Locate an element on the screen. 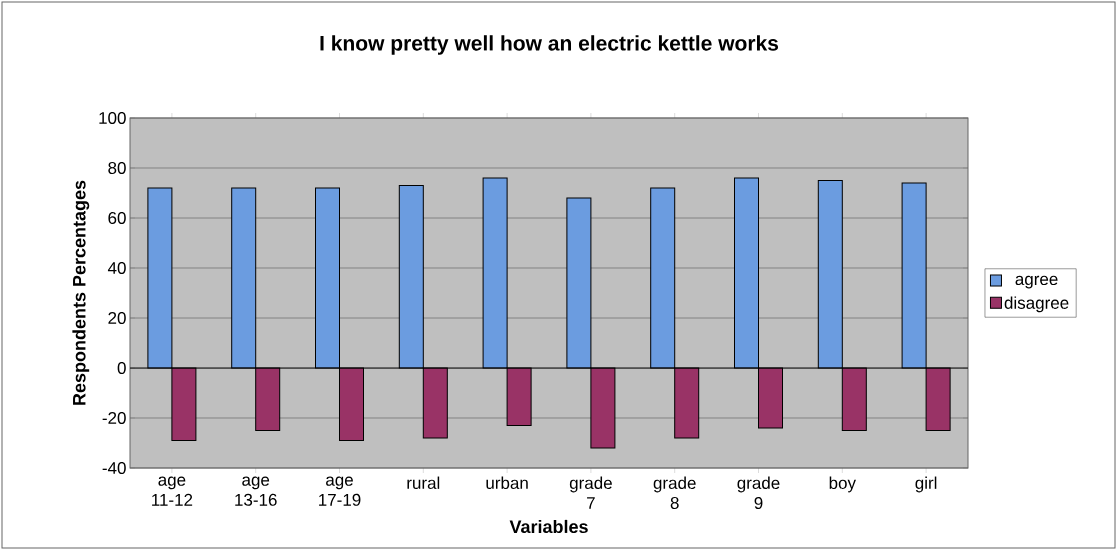  y-tick-label: 40 is located at coordinates (116, 268).